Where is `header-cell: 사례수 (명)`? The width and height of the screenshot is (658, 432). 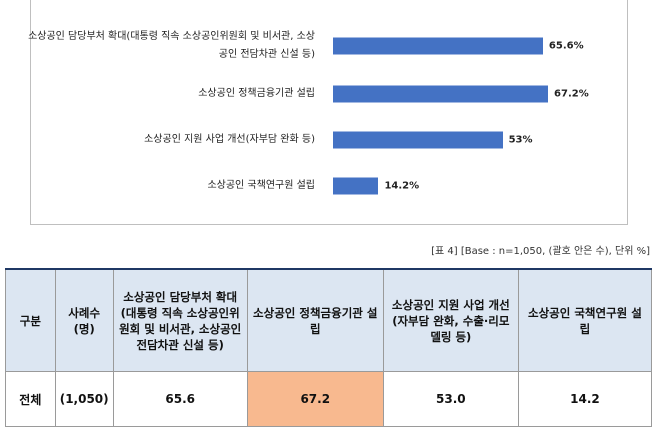
header-cell: 사례수 (명) is located at coordinates (84, 320).